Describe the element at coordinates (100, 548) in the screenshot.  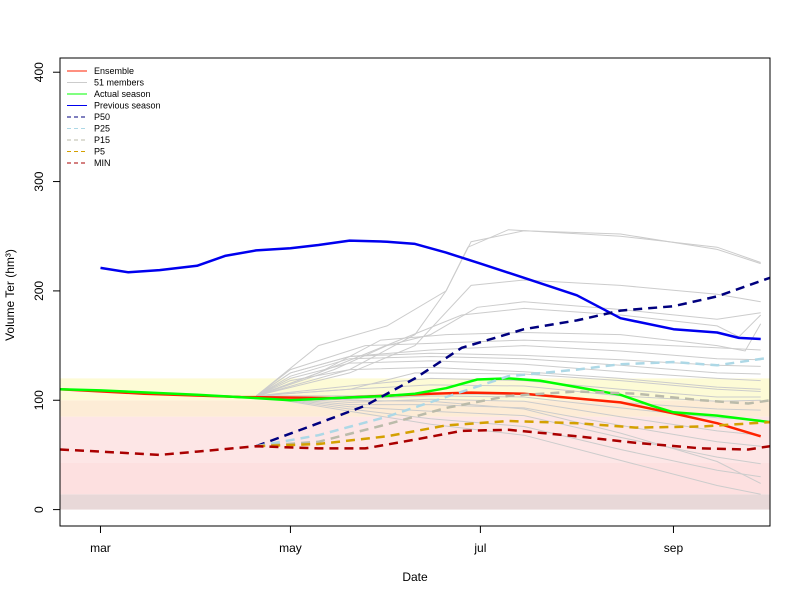
I see `x-tick-label-mar: mar` at that location.